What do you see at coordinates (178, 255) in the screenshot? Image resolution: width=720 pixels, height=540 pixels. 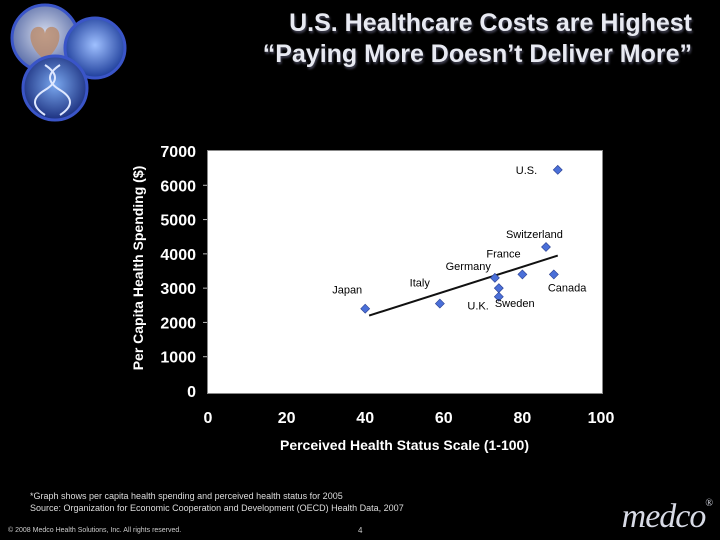 I see `y-tick-label: 4000` at bounding box center [178, 255].